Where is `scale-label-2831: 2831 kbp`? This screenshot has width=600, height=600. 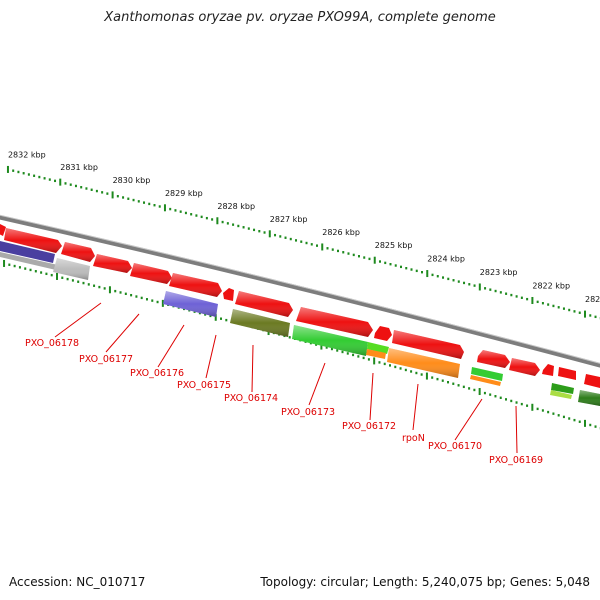 scale-label-2831: 2831 kbp is located at coordinates (79, 167).